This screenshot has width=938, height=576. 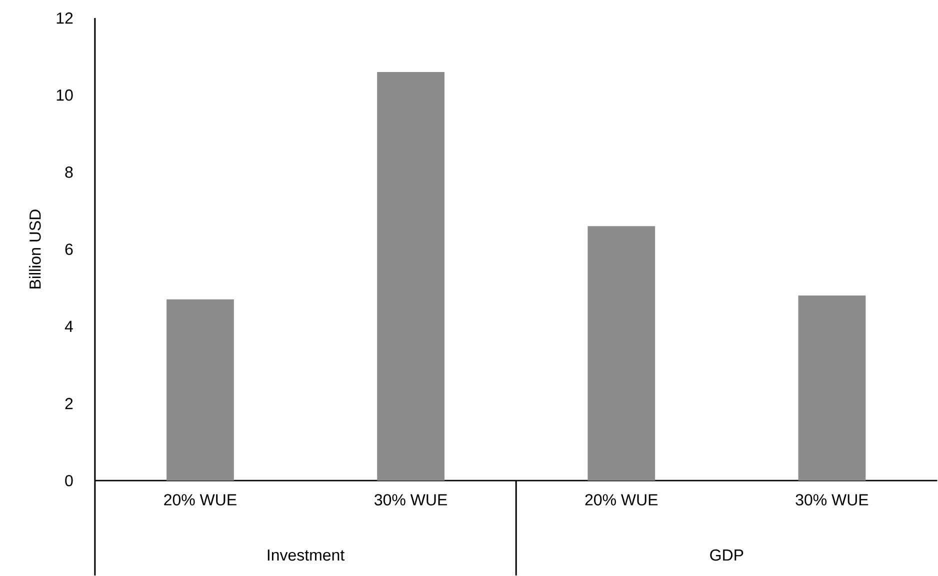 What do you see at coordinates (69, 172) in the screenshot?
I see `y-tick-label: 8` at bounding box center [69, 172].